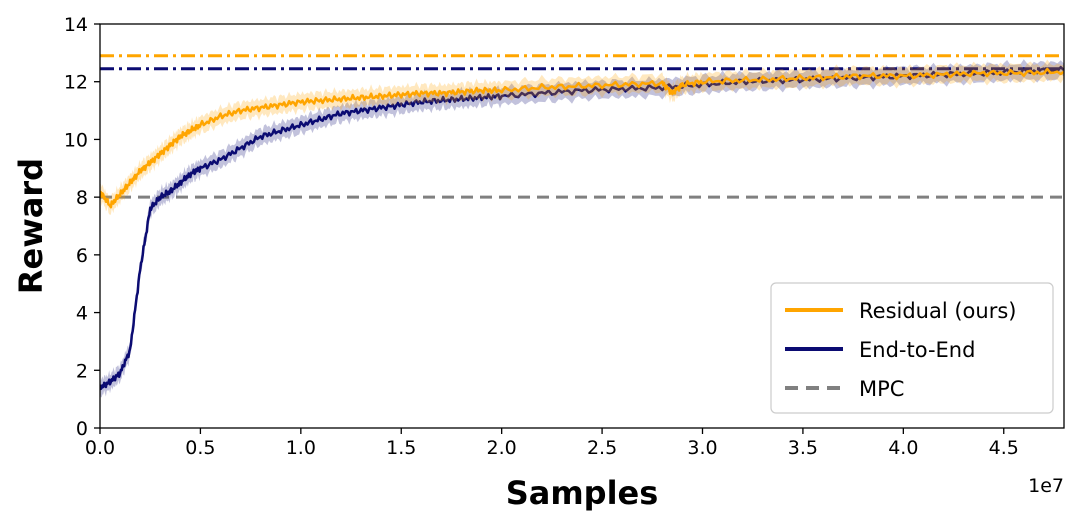  I want to click on x-tick-label: 0.0, so click(100, 448).